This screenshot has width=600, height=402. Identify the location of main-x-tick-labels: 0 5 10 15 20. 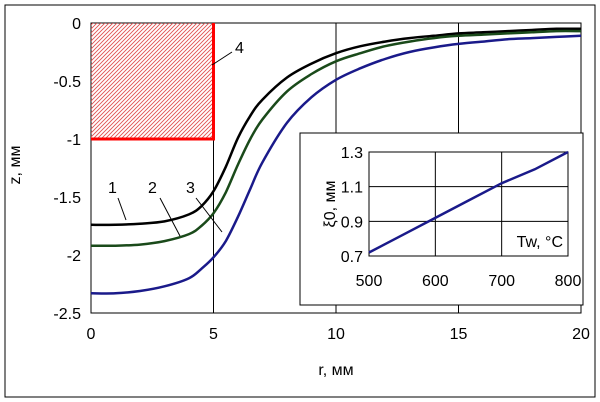
(338, 334).